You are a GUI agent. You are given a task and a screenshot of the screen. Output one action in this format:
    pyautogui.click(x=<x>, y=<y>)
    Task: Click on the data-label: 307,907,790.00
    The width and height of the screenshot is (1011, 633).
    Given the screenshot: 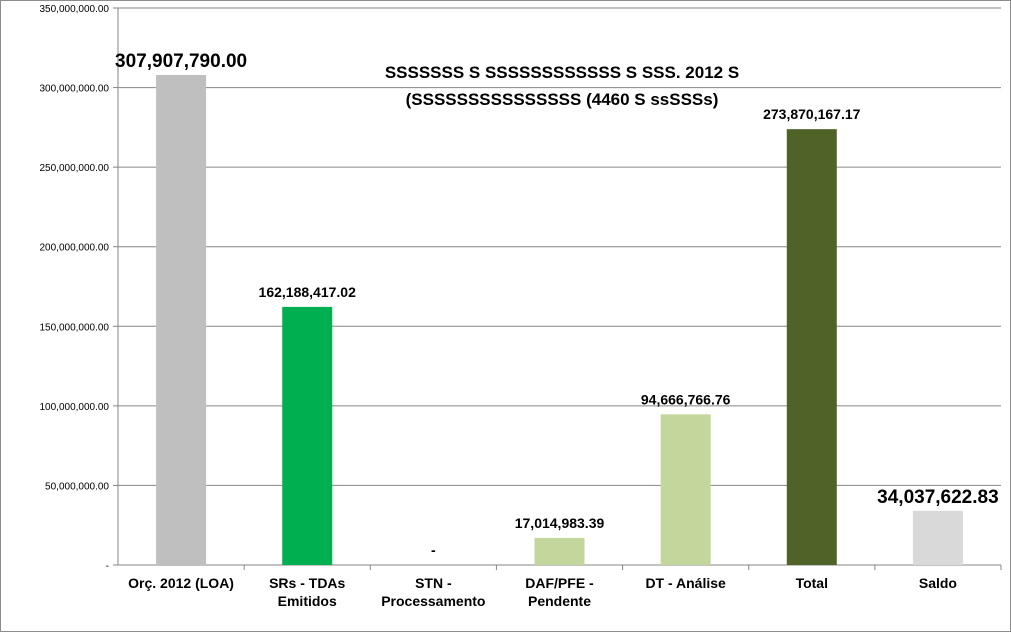 What is the action you would take?
    pyautogui.click(x=181, y=61)
    